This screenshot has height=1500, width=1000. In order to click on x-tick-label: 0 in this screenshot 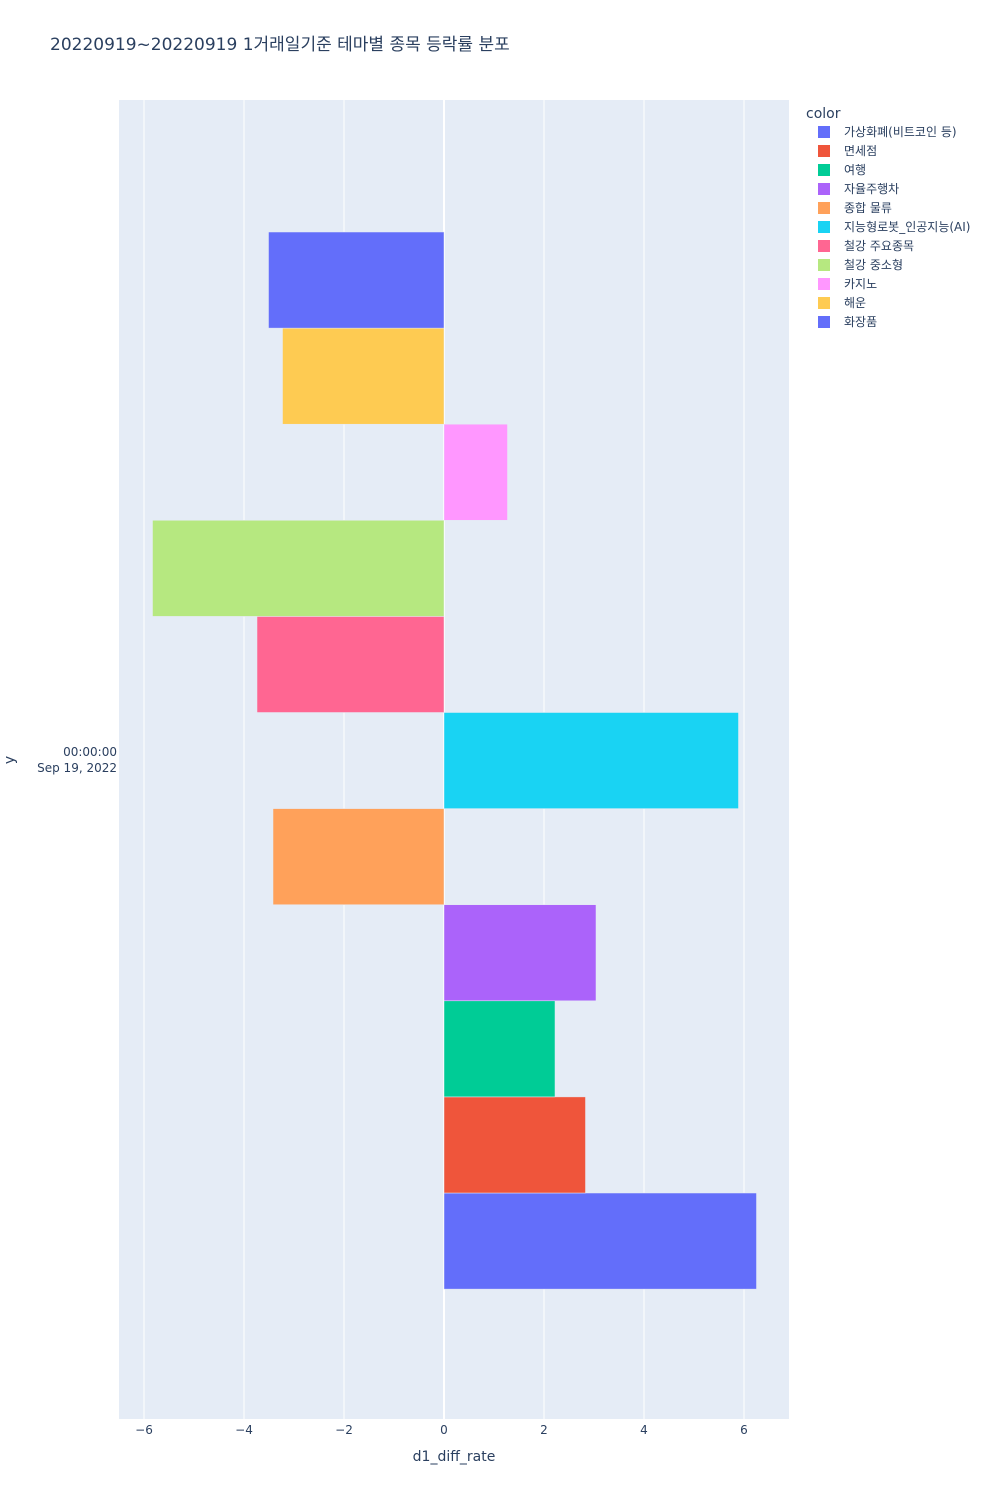, I will do `click(444, 1430)`.